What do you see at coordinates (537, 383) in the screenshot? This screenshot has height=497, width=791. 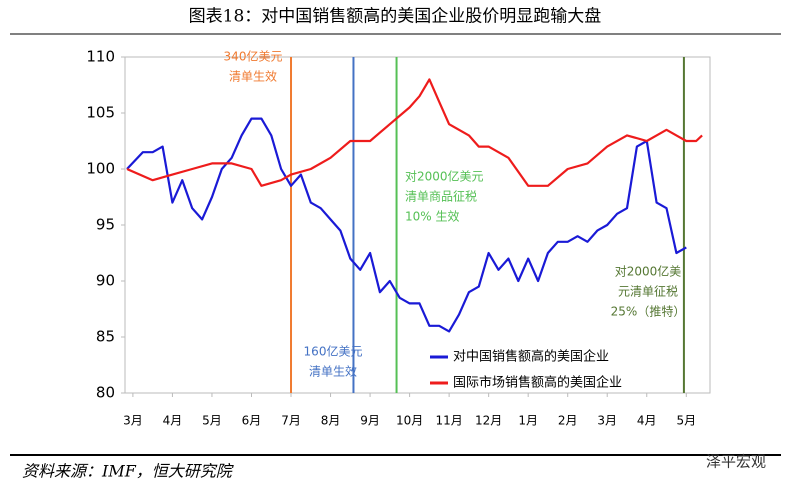 I see `legend-label: 国际市场销售额高的美国企业` at bounding box center [537, 383].